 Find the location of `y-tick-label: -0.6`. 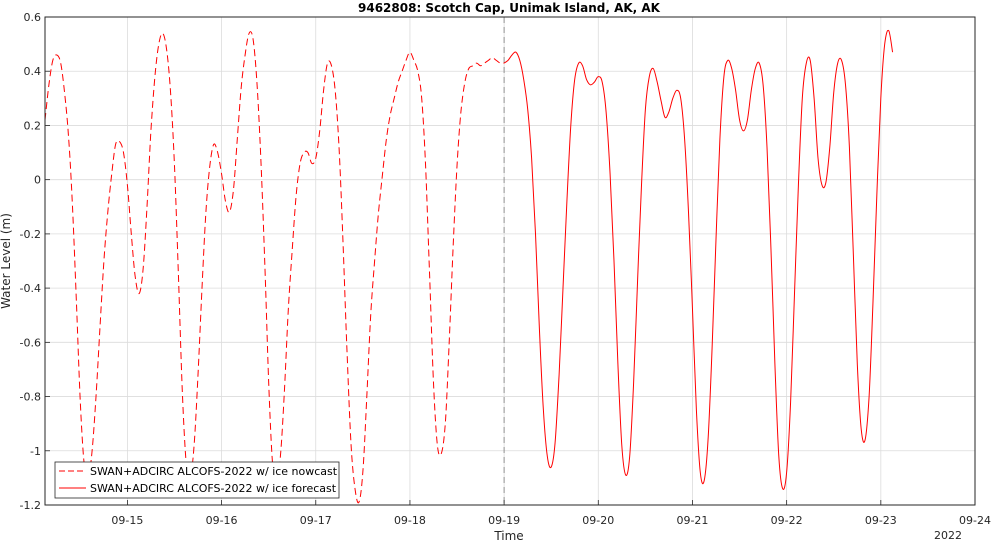

y-tick-label: -0.6 is located at coordinates (30, 342).